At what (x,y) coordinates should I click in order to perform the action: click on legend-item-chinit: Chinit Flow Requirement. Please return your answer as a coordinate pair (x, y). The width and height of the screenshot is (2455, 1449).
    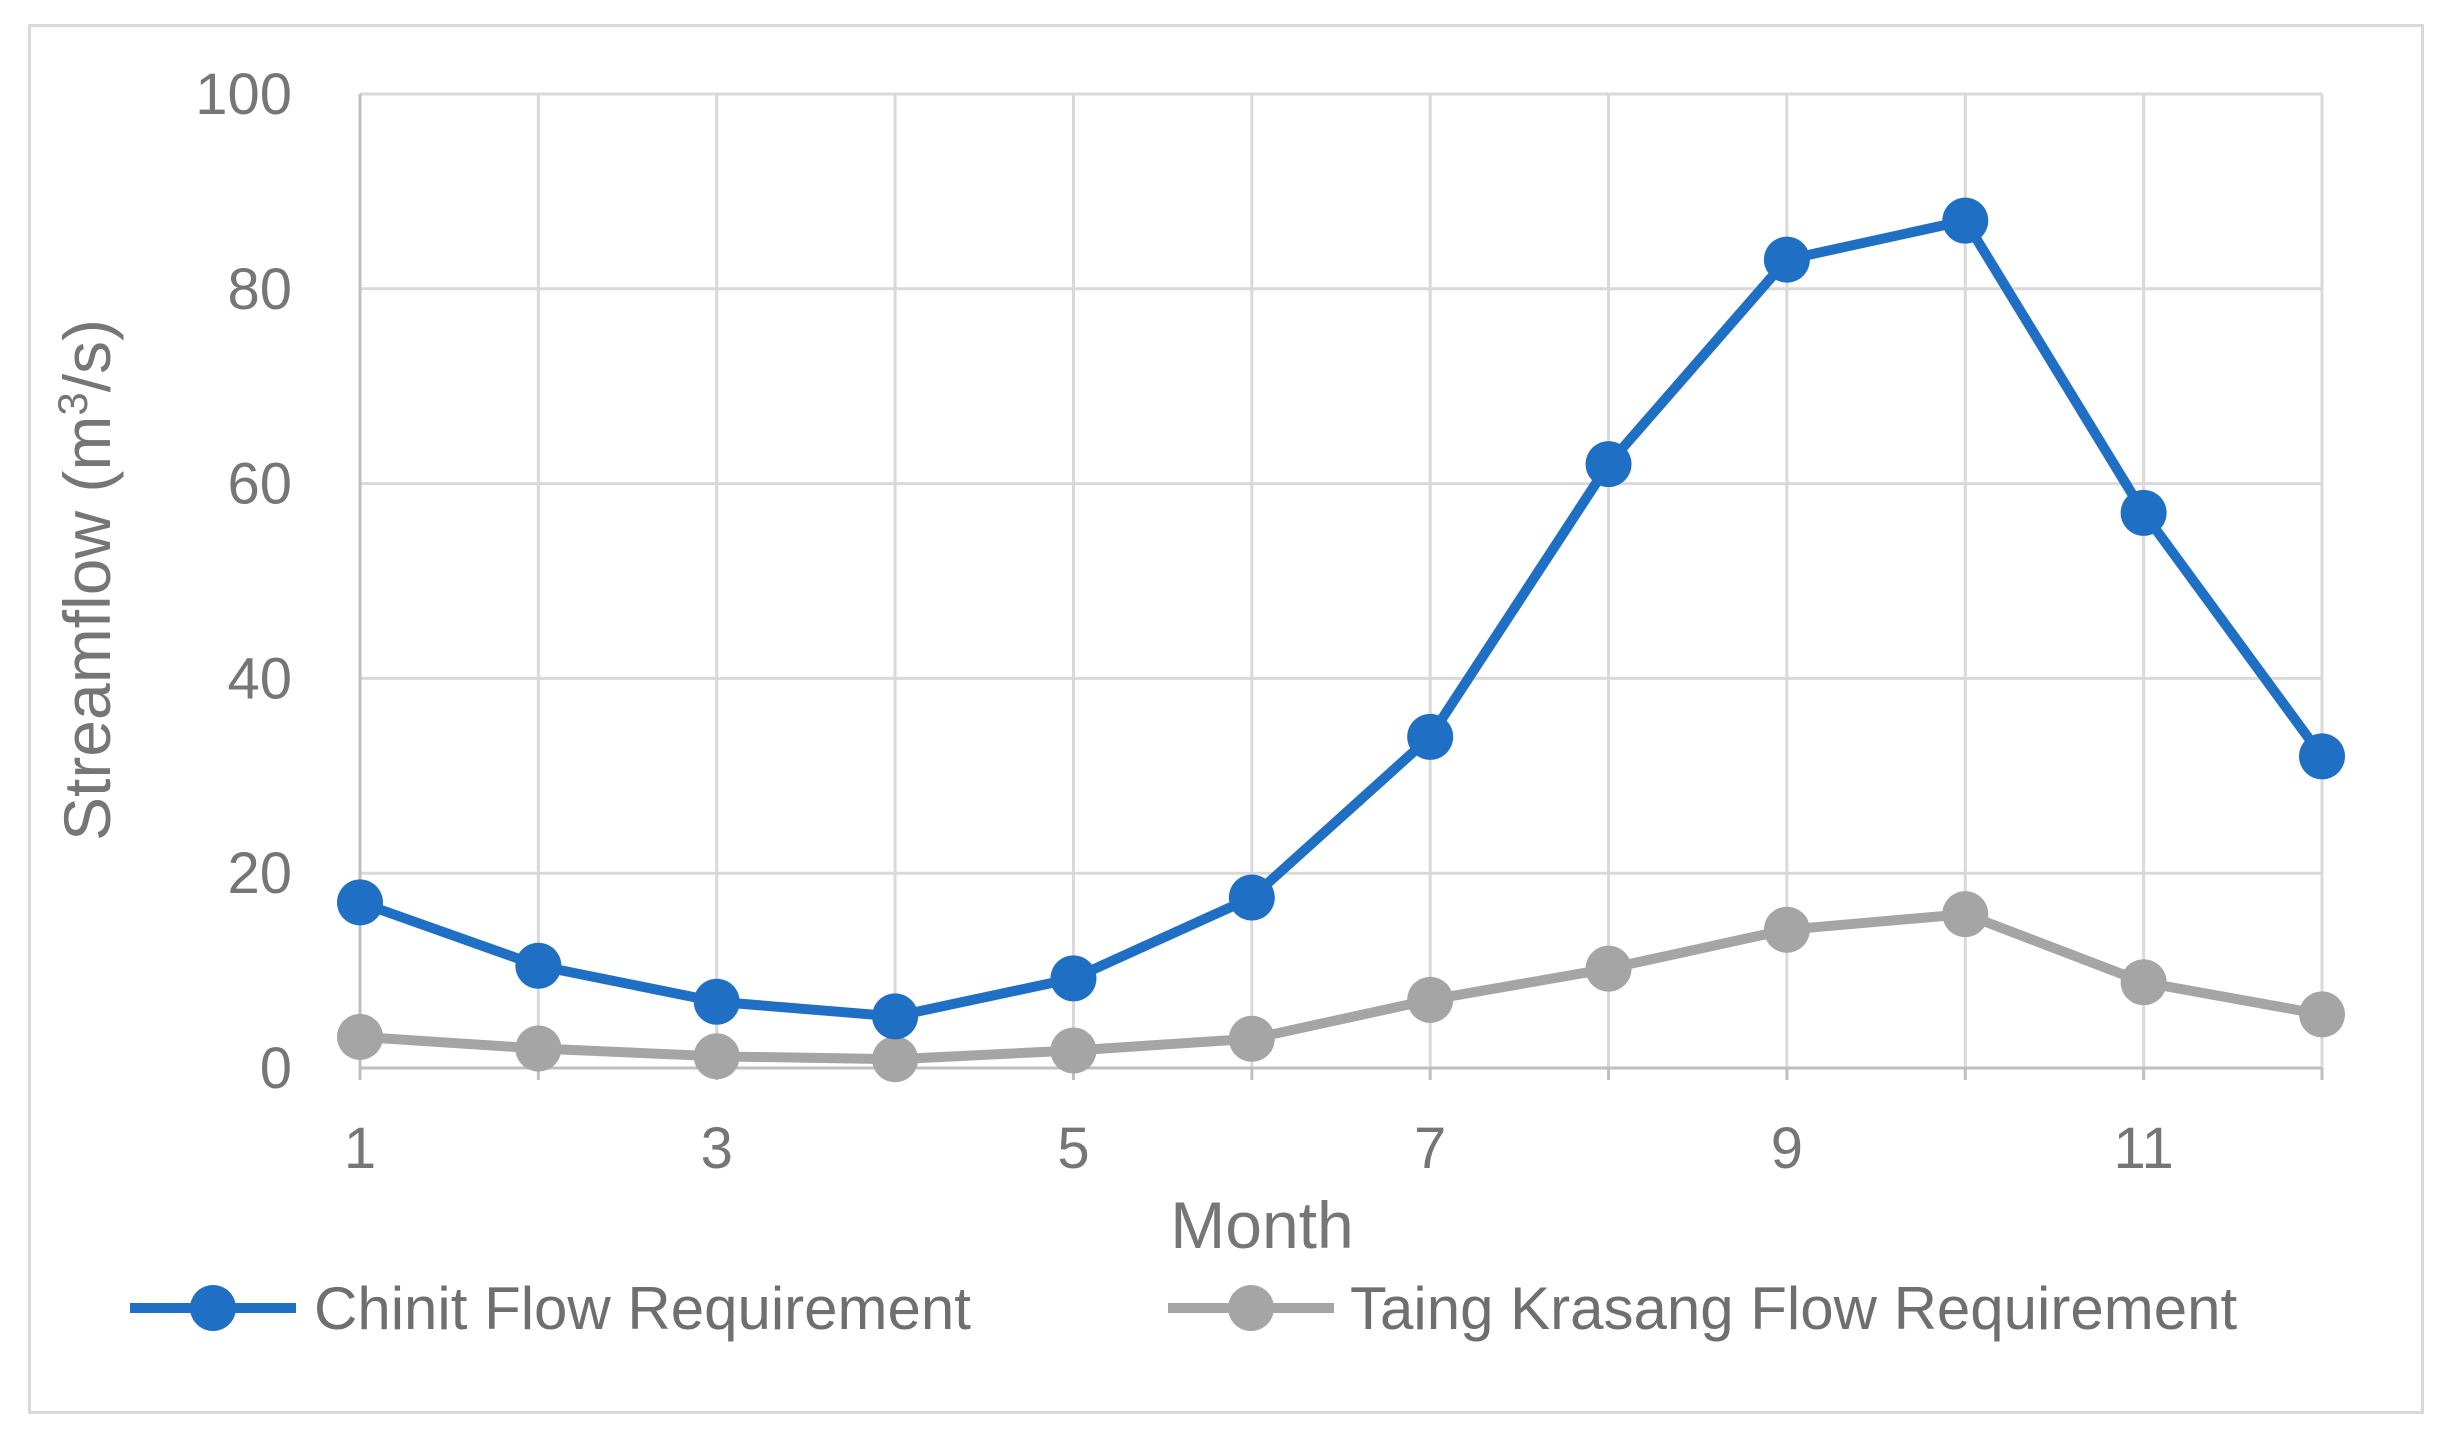
    Looking at the image, I should click on (550, 1308).